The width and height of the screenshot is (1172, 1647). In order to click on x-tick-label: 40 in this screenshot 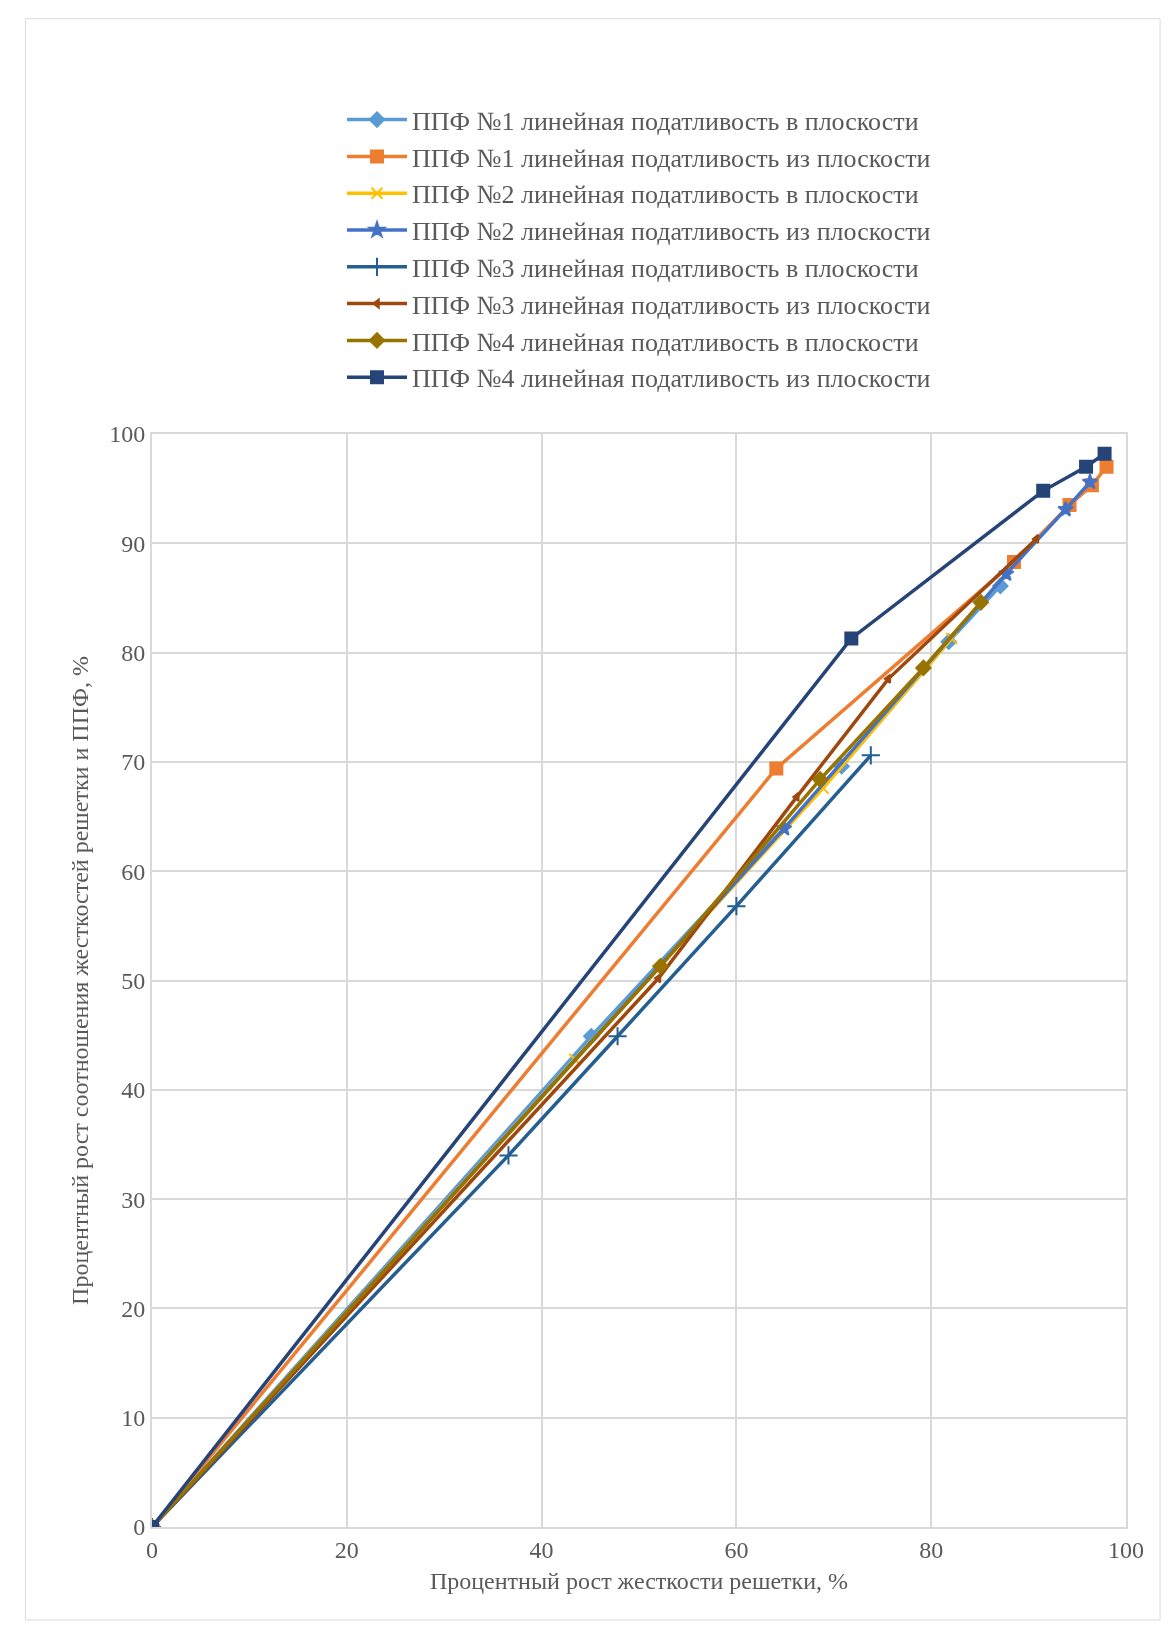, I will do `click(541, 1549)`.